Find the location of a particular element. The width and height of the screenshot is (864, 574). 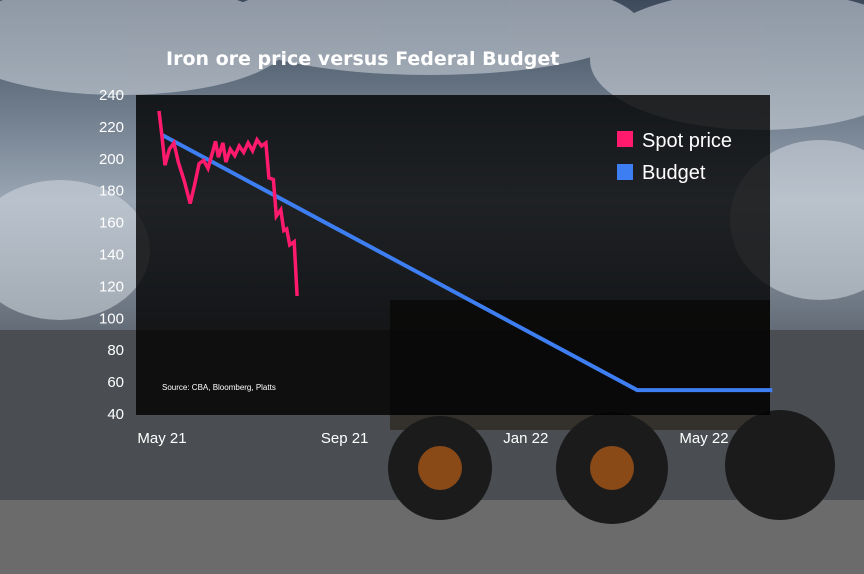

legend-swatch-budget is located at coordinates (625, 172).